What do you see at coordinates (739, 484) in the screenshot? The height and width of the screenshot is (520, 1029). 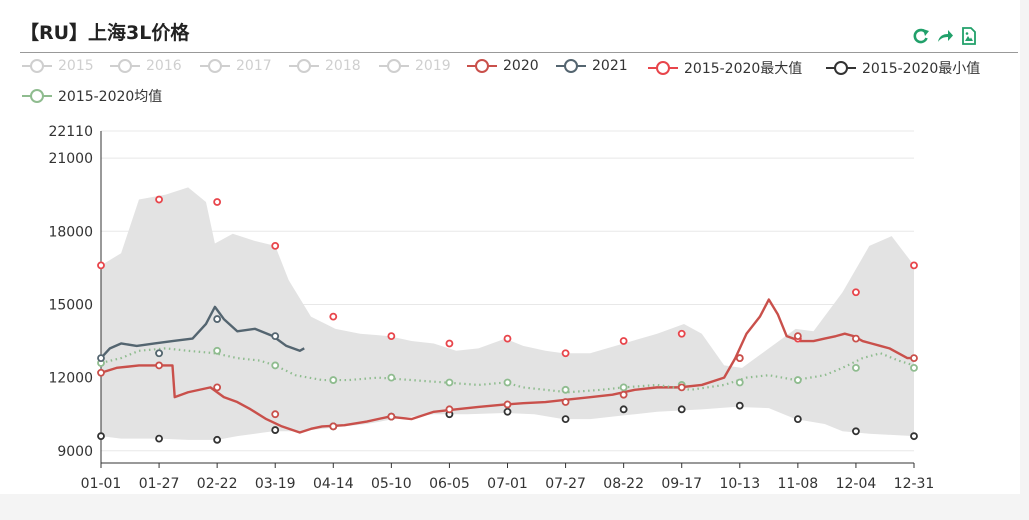 I see `x-tick-label: 10-13` at bounding box center [739, 484].